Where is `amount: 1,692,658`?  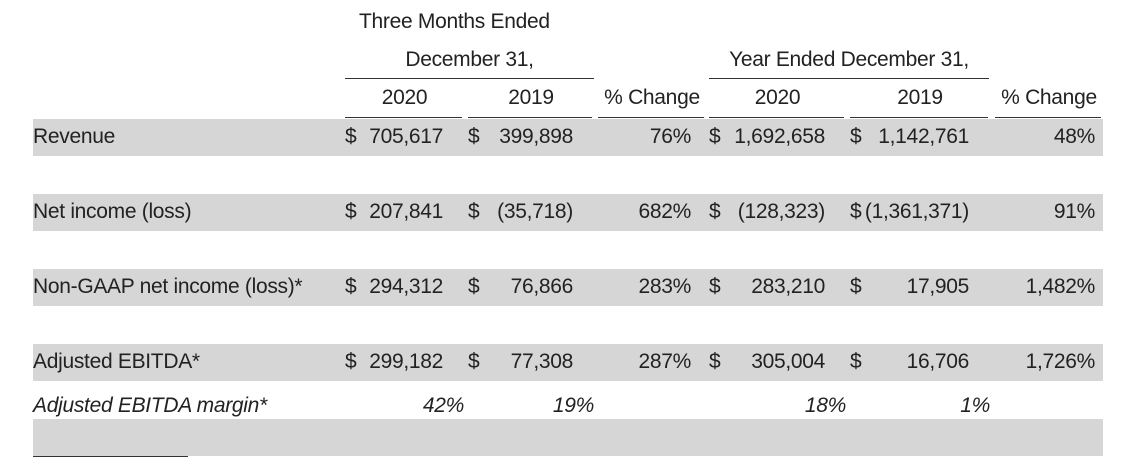
amount: 1,692,658 is located at coordinates (779, 136).